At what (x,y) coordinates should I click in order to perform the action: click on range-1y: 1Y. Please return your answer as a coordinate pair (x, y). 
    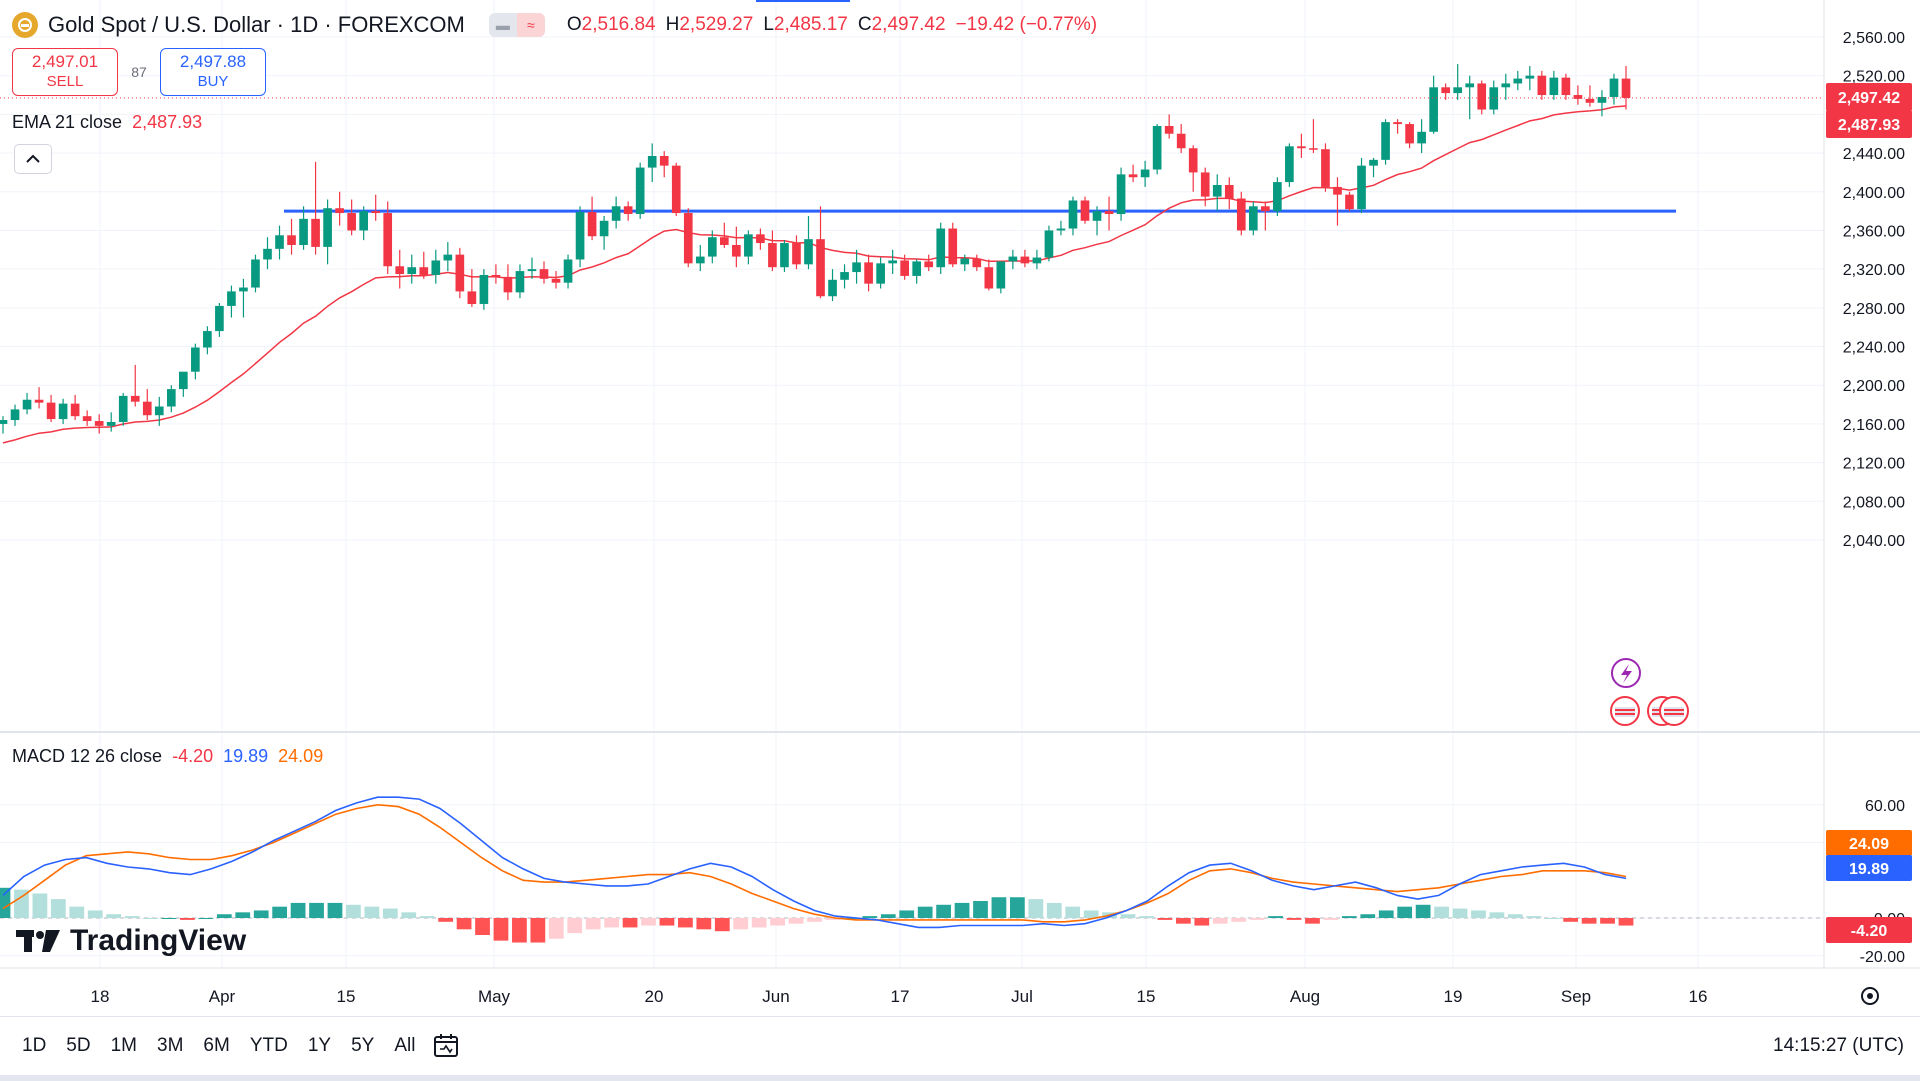
    Looking at the image, I should click on (319, 1045).